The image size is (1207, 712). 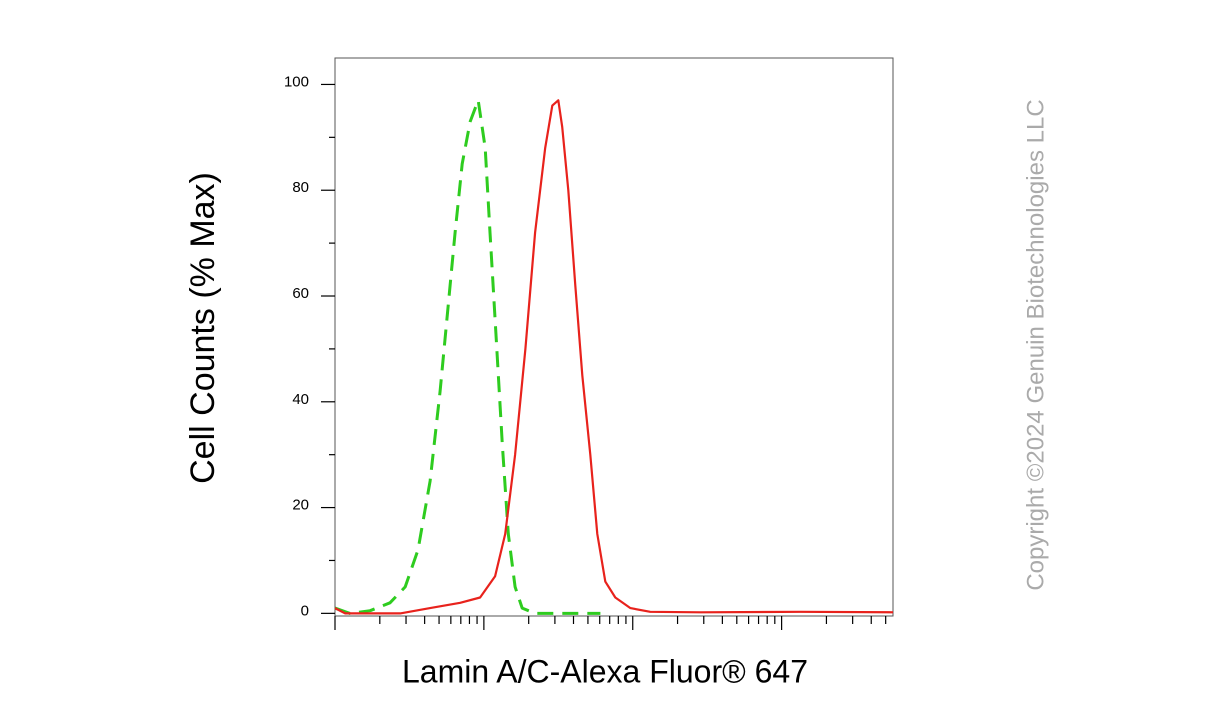 I want to click on y-tick-label: 40, so click(x=300, y=399).